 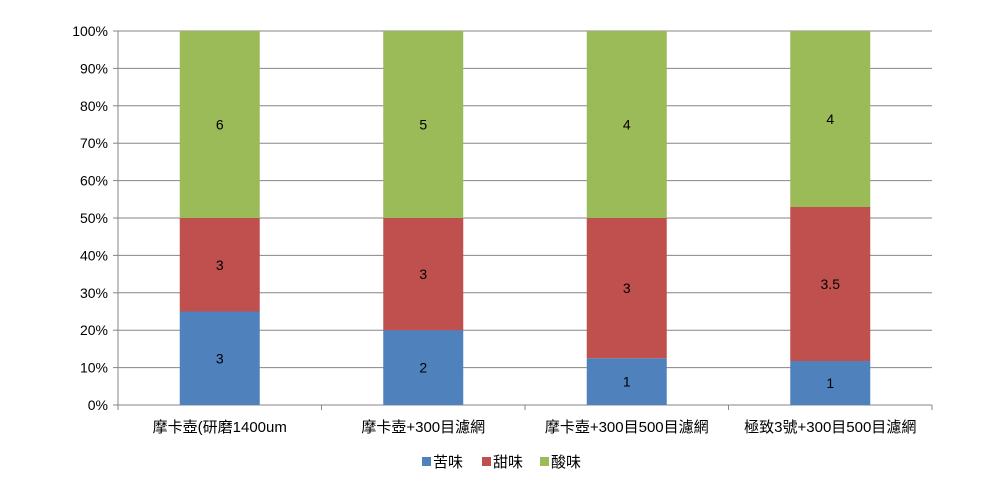 What do you see at coordinates (94, 68) in the screenshot?
I see `y-tick-label: 90%` at bounding box center [94, 68].